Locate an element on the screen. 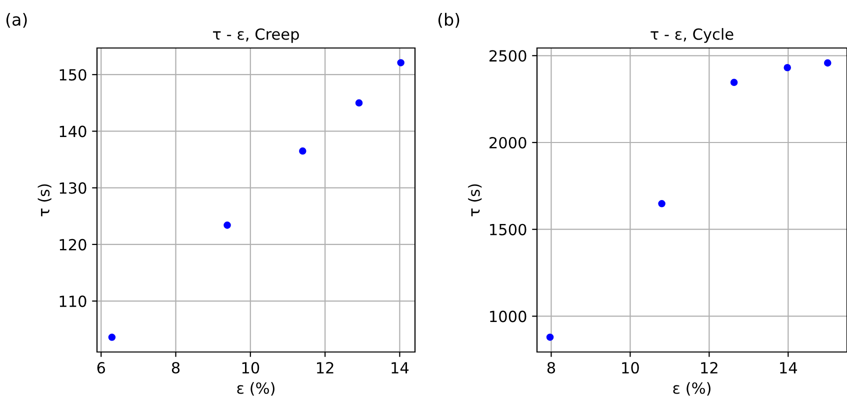 The image size is (847, 415). y-tick-label: 1000 is located at coordinates (508, 316).